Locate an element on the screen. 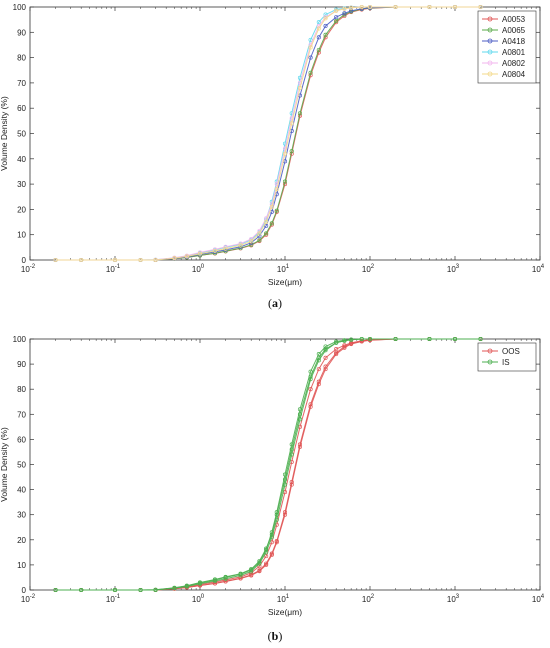 This screenshot has width=550, height=648. y-tick-label: 50 is located at coordinates (21, 134).